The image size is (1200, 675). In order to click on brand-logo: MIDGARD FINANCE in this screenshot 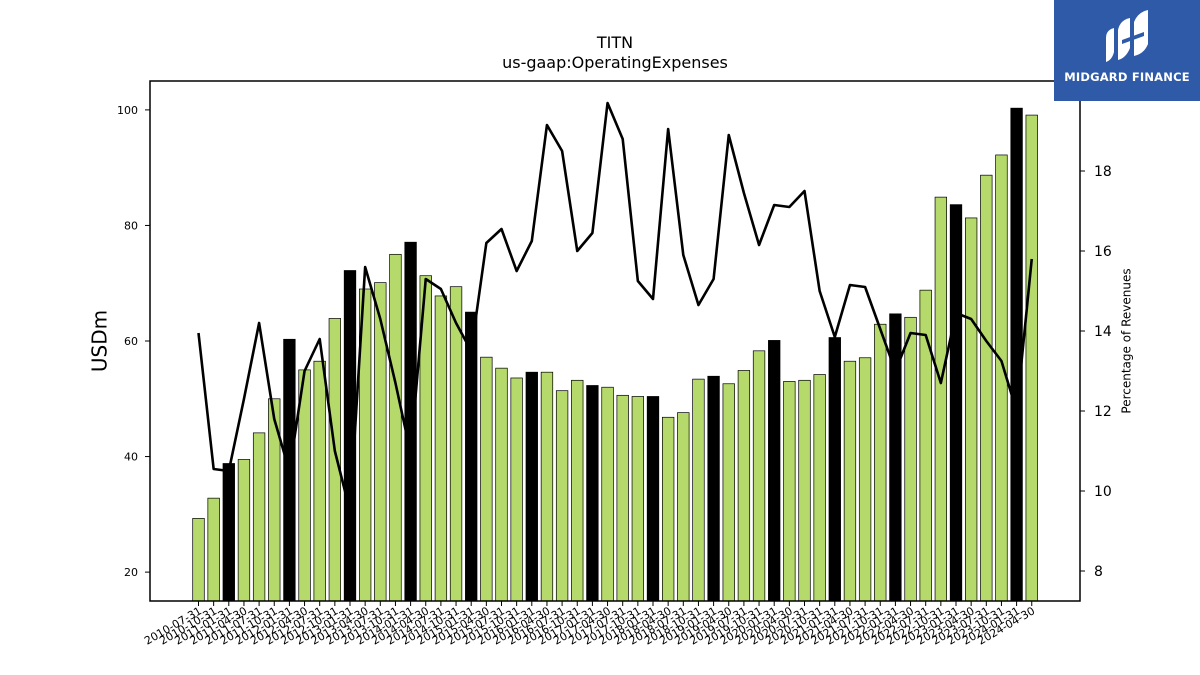, I will do `click(1127, 50)`.